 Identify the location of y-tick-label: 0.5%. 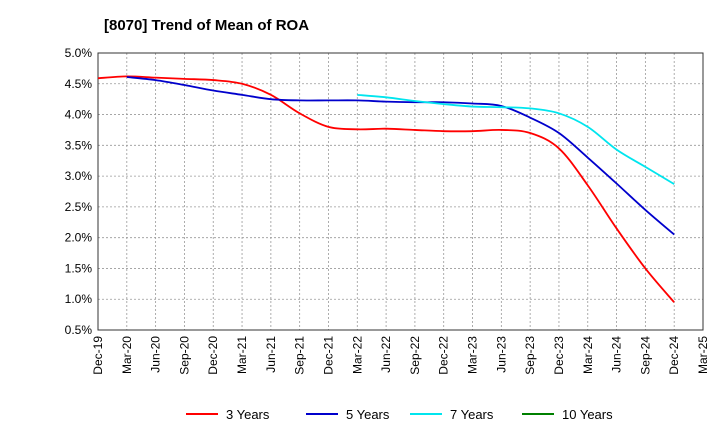
(79, 330).